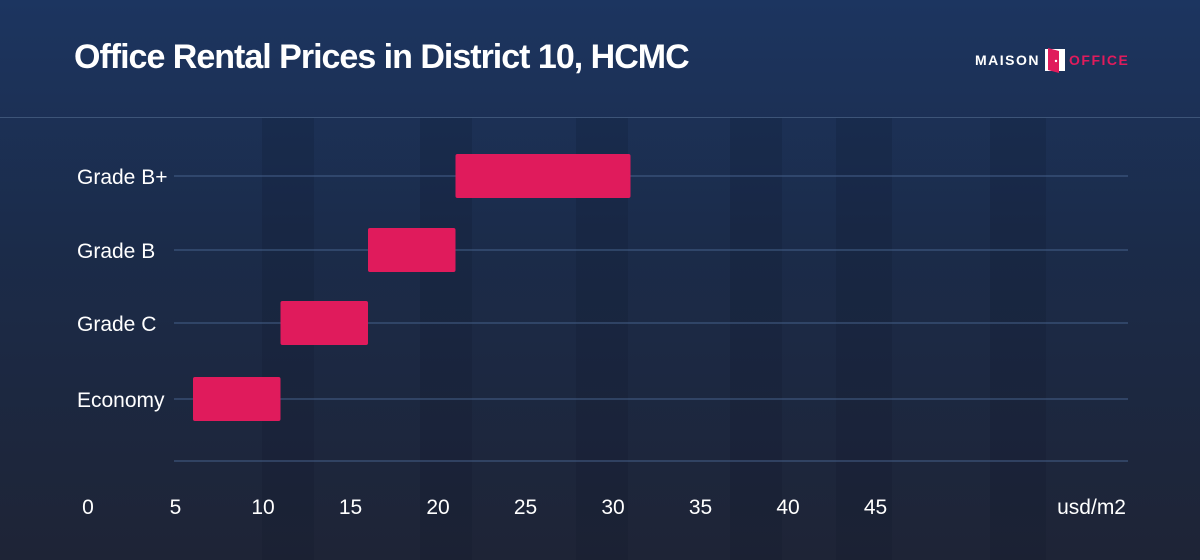 The image size is (1200, 560). What do you see at coordinates (350, 507) in the screenshot?
I see `x-tick-label: 15` at bounding box center [350, 507].